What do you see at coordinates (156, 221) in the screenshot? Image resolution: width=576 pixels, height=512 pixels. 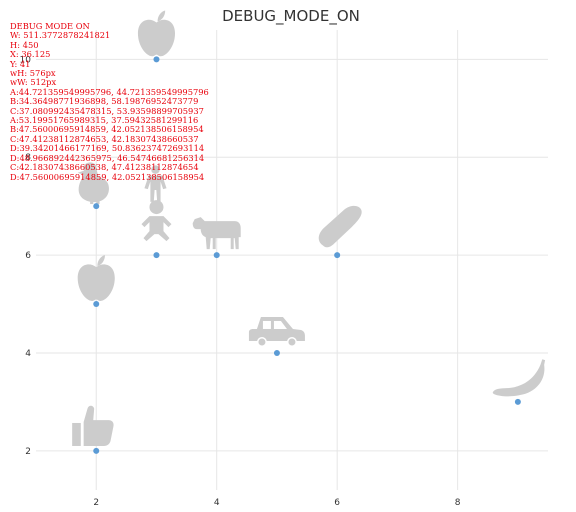 I see `baby-icon` at bounding box center [156, 221].